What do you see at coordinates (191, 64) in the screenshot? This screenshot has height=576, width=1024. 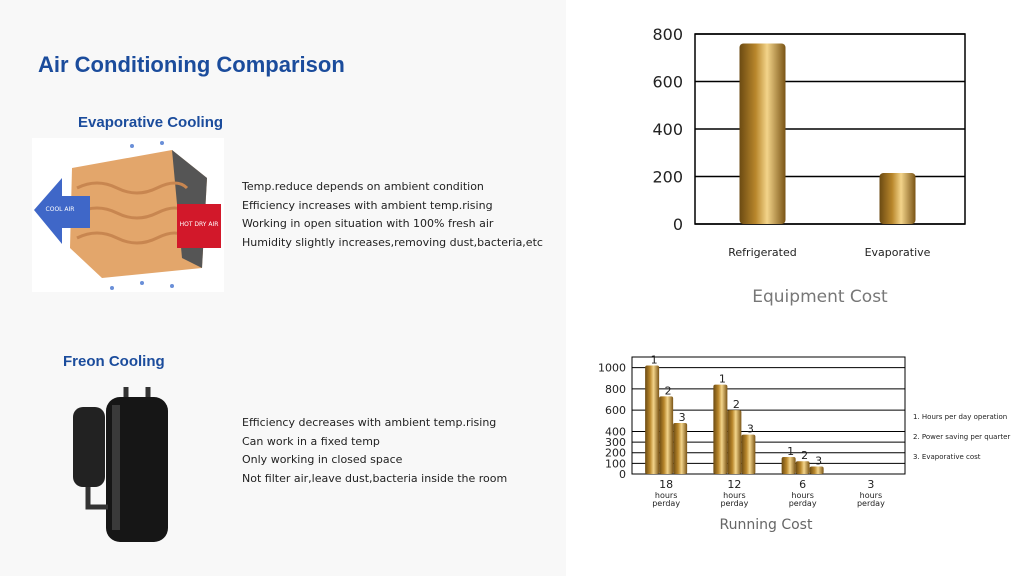 I see `page-title: Air Conditioning Comparison` at bounding box center [191, 64].